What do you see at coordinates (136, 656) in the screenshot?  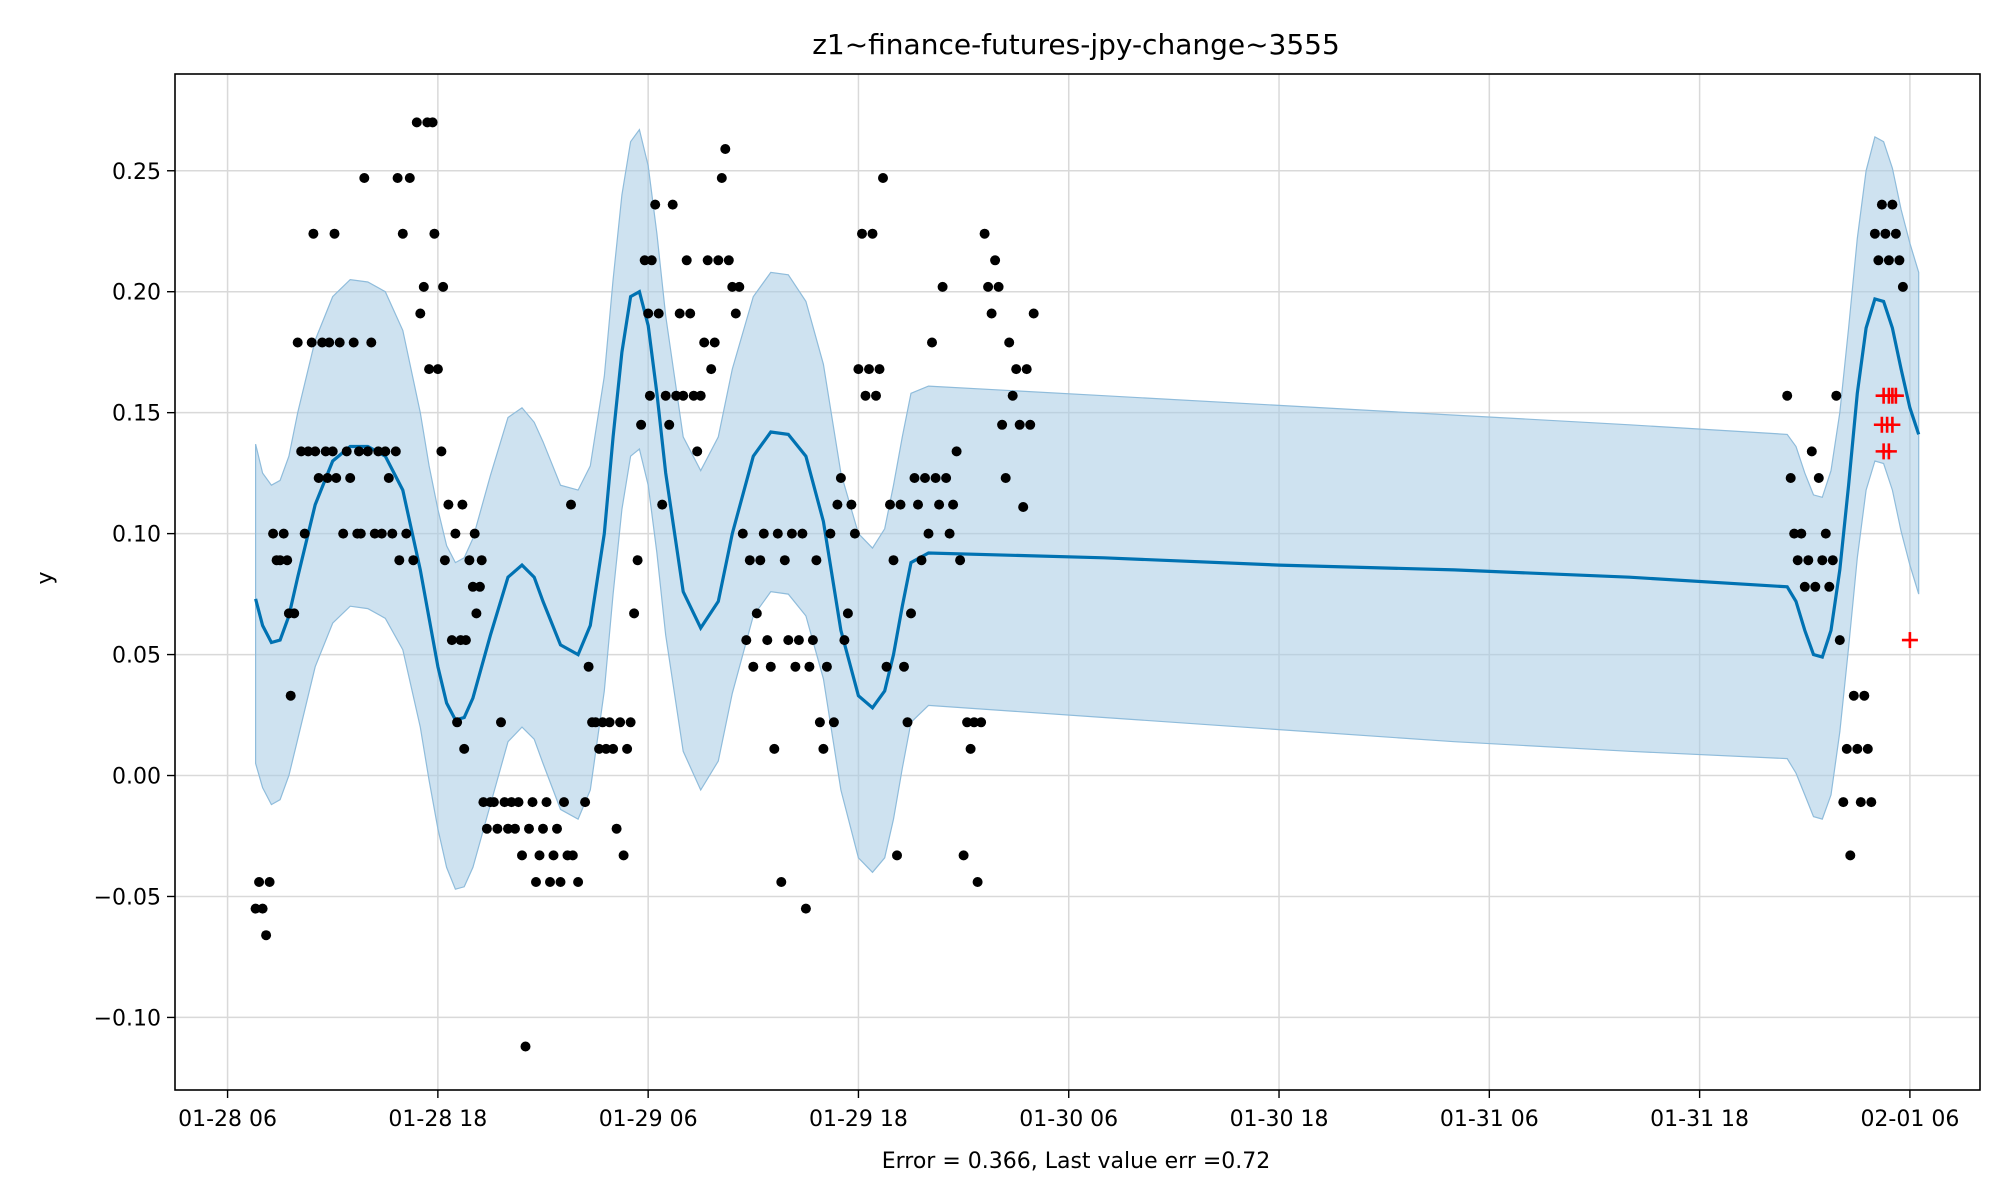 I see `y-tick-label: 0.05` at bounding box center [136, 656].